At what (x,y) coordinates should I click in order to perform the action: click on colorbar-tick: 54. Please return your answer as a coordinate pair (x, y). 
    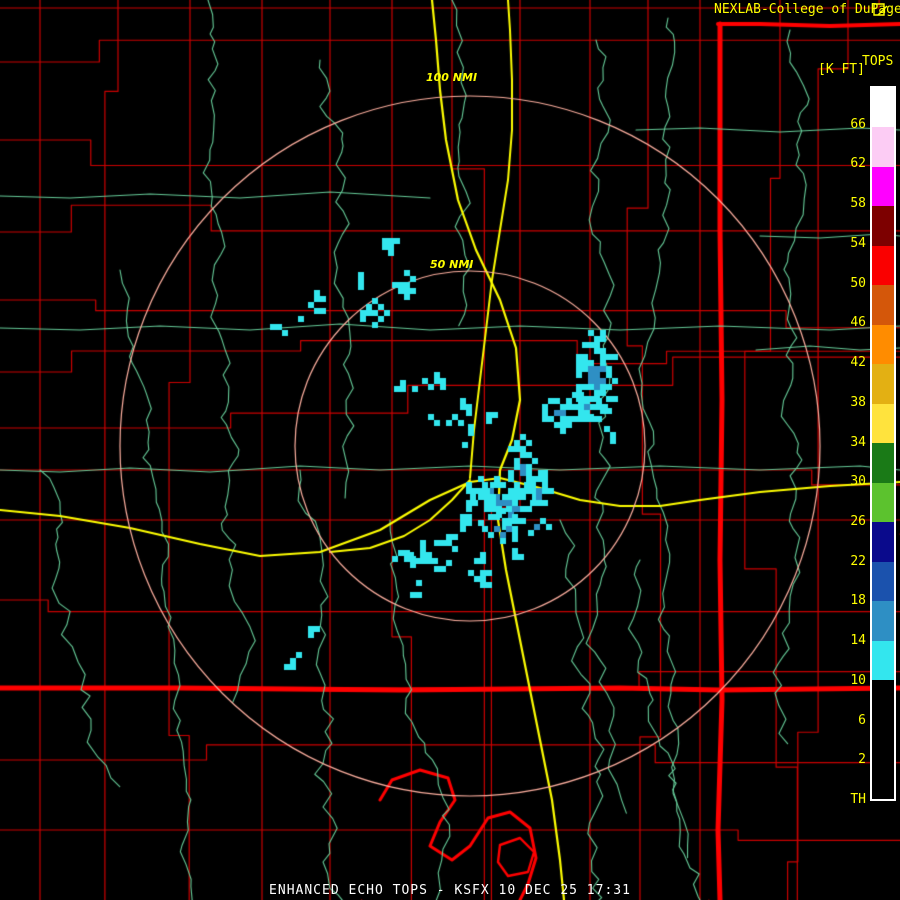
    Looking at the image, I should click on (858, 243).